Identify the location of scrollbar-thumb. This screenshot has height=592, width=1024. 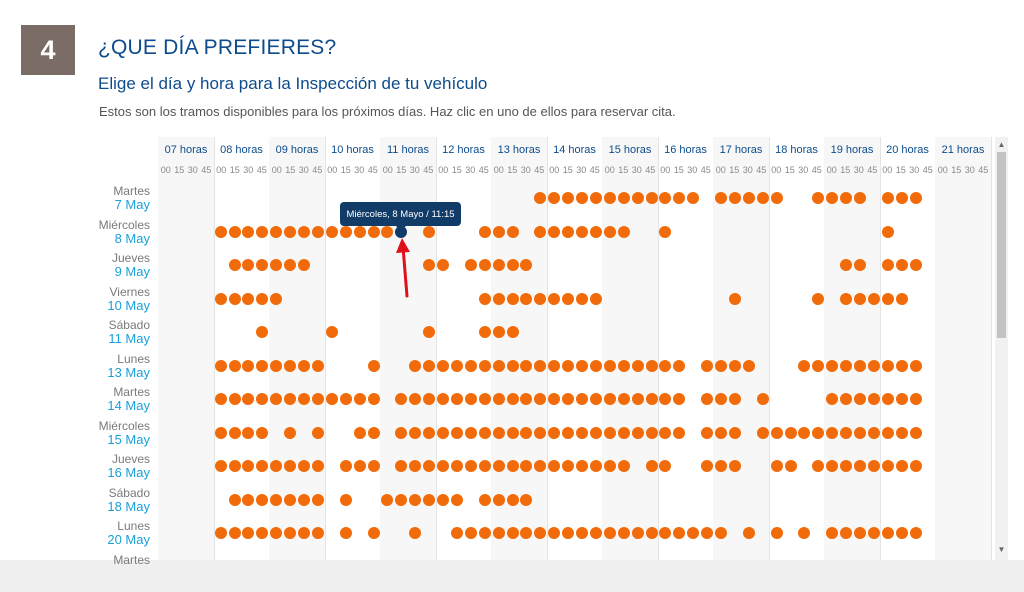
(1001, 245).